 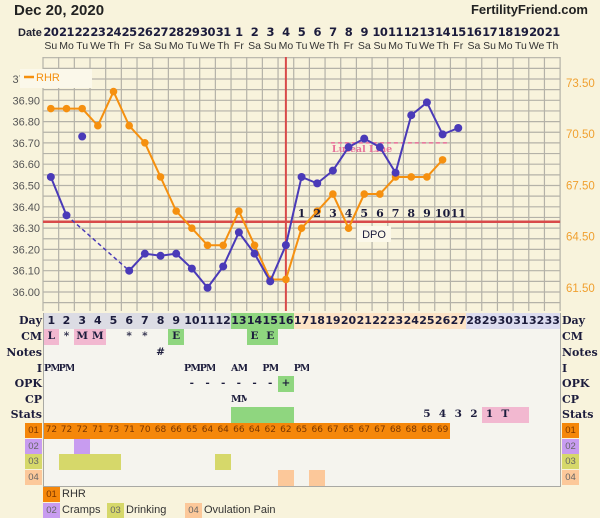 What do you see at coordinates (98, 321) in the screenshot?
I see `table-cell-day: 4` at bounding box center [98, 321].